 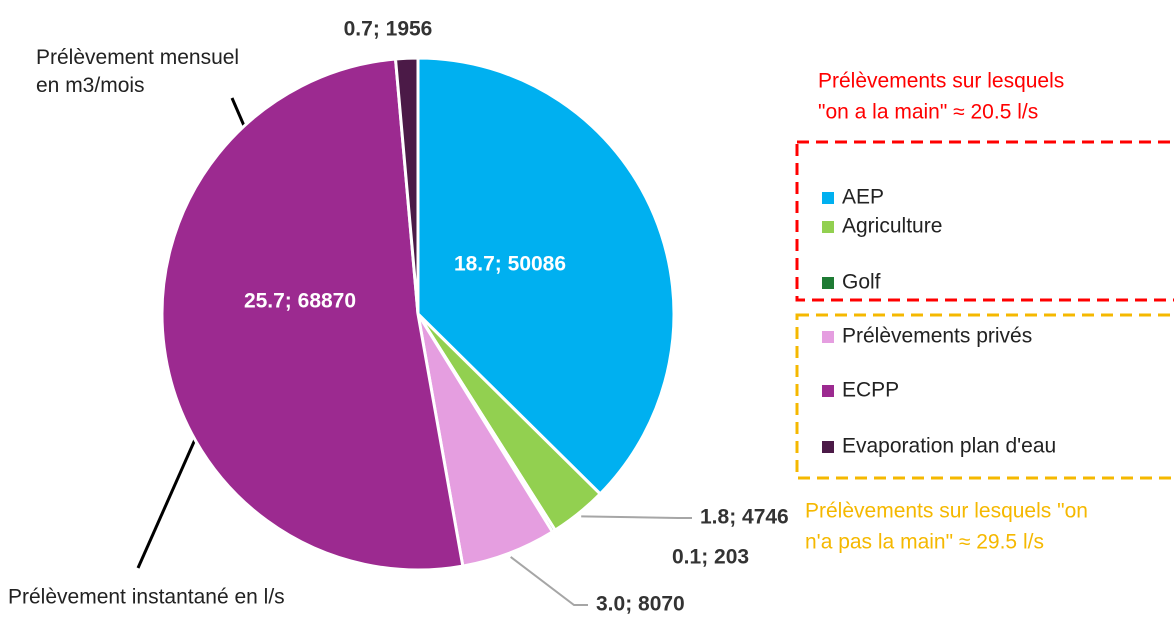 What do you see at coordinates (946, 511) in the screenshot?
I see `group-annotation: Prélèvements sur lesquels "on` at bounding box center [946, 511].